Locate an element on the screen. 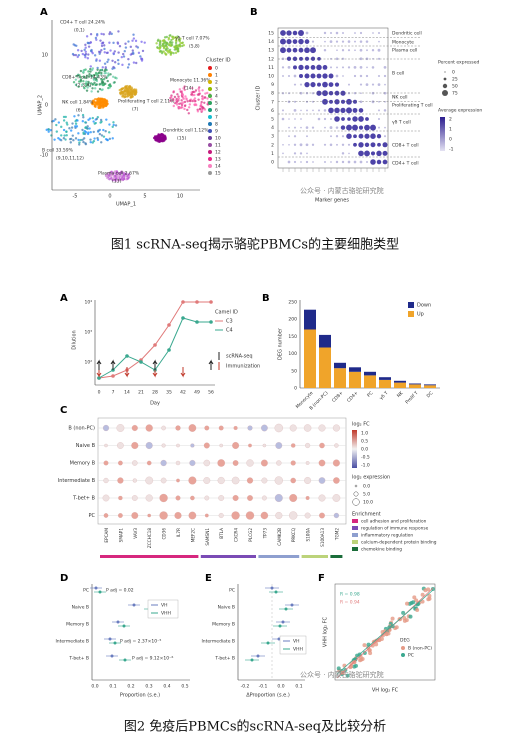  gene-label: IL7R is located at coordinates (178, 532).